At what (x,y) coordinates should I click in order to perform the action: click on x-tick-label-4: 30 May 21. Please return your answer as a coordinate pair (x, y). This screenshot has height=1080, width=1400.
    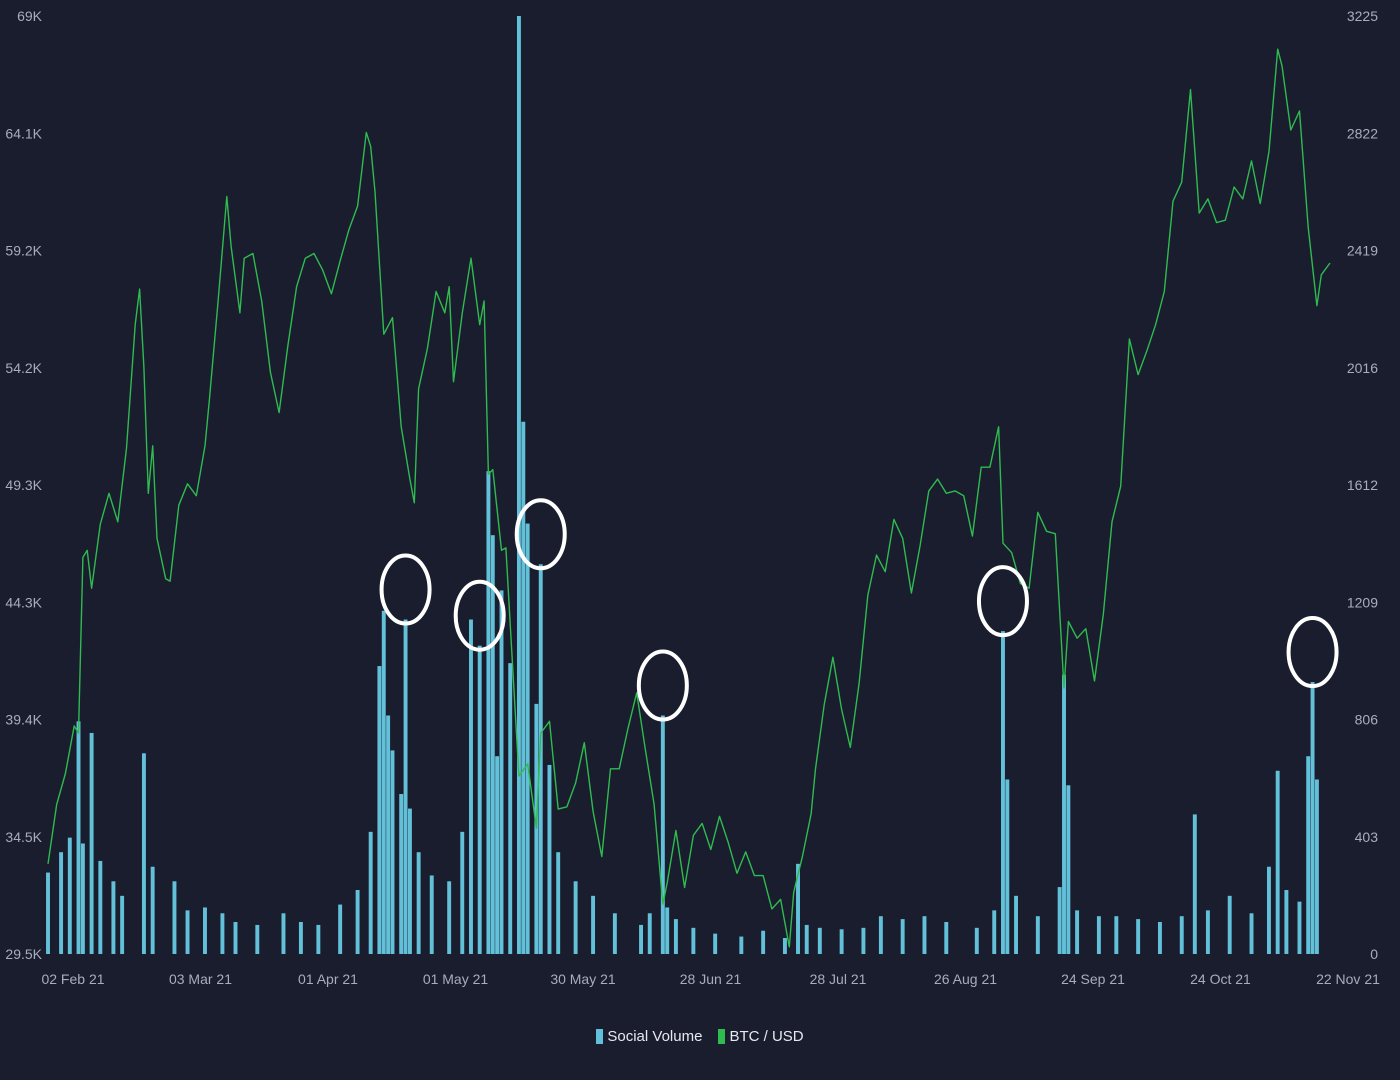
    Looking at the image, I should click on (583, 979).